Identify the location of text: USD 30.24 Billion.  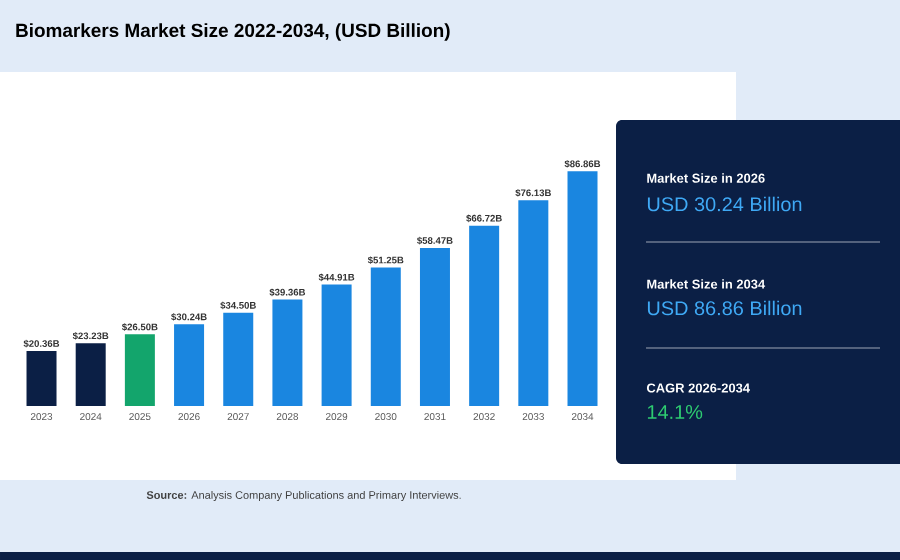
(724, 204).